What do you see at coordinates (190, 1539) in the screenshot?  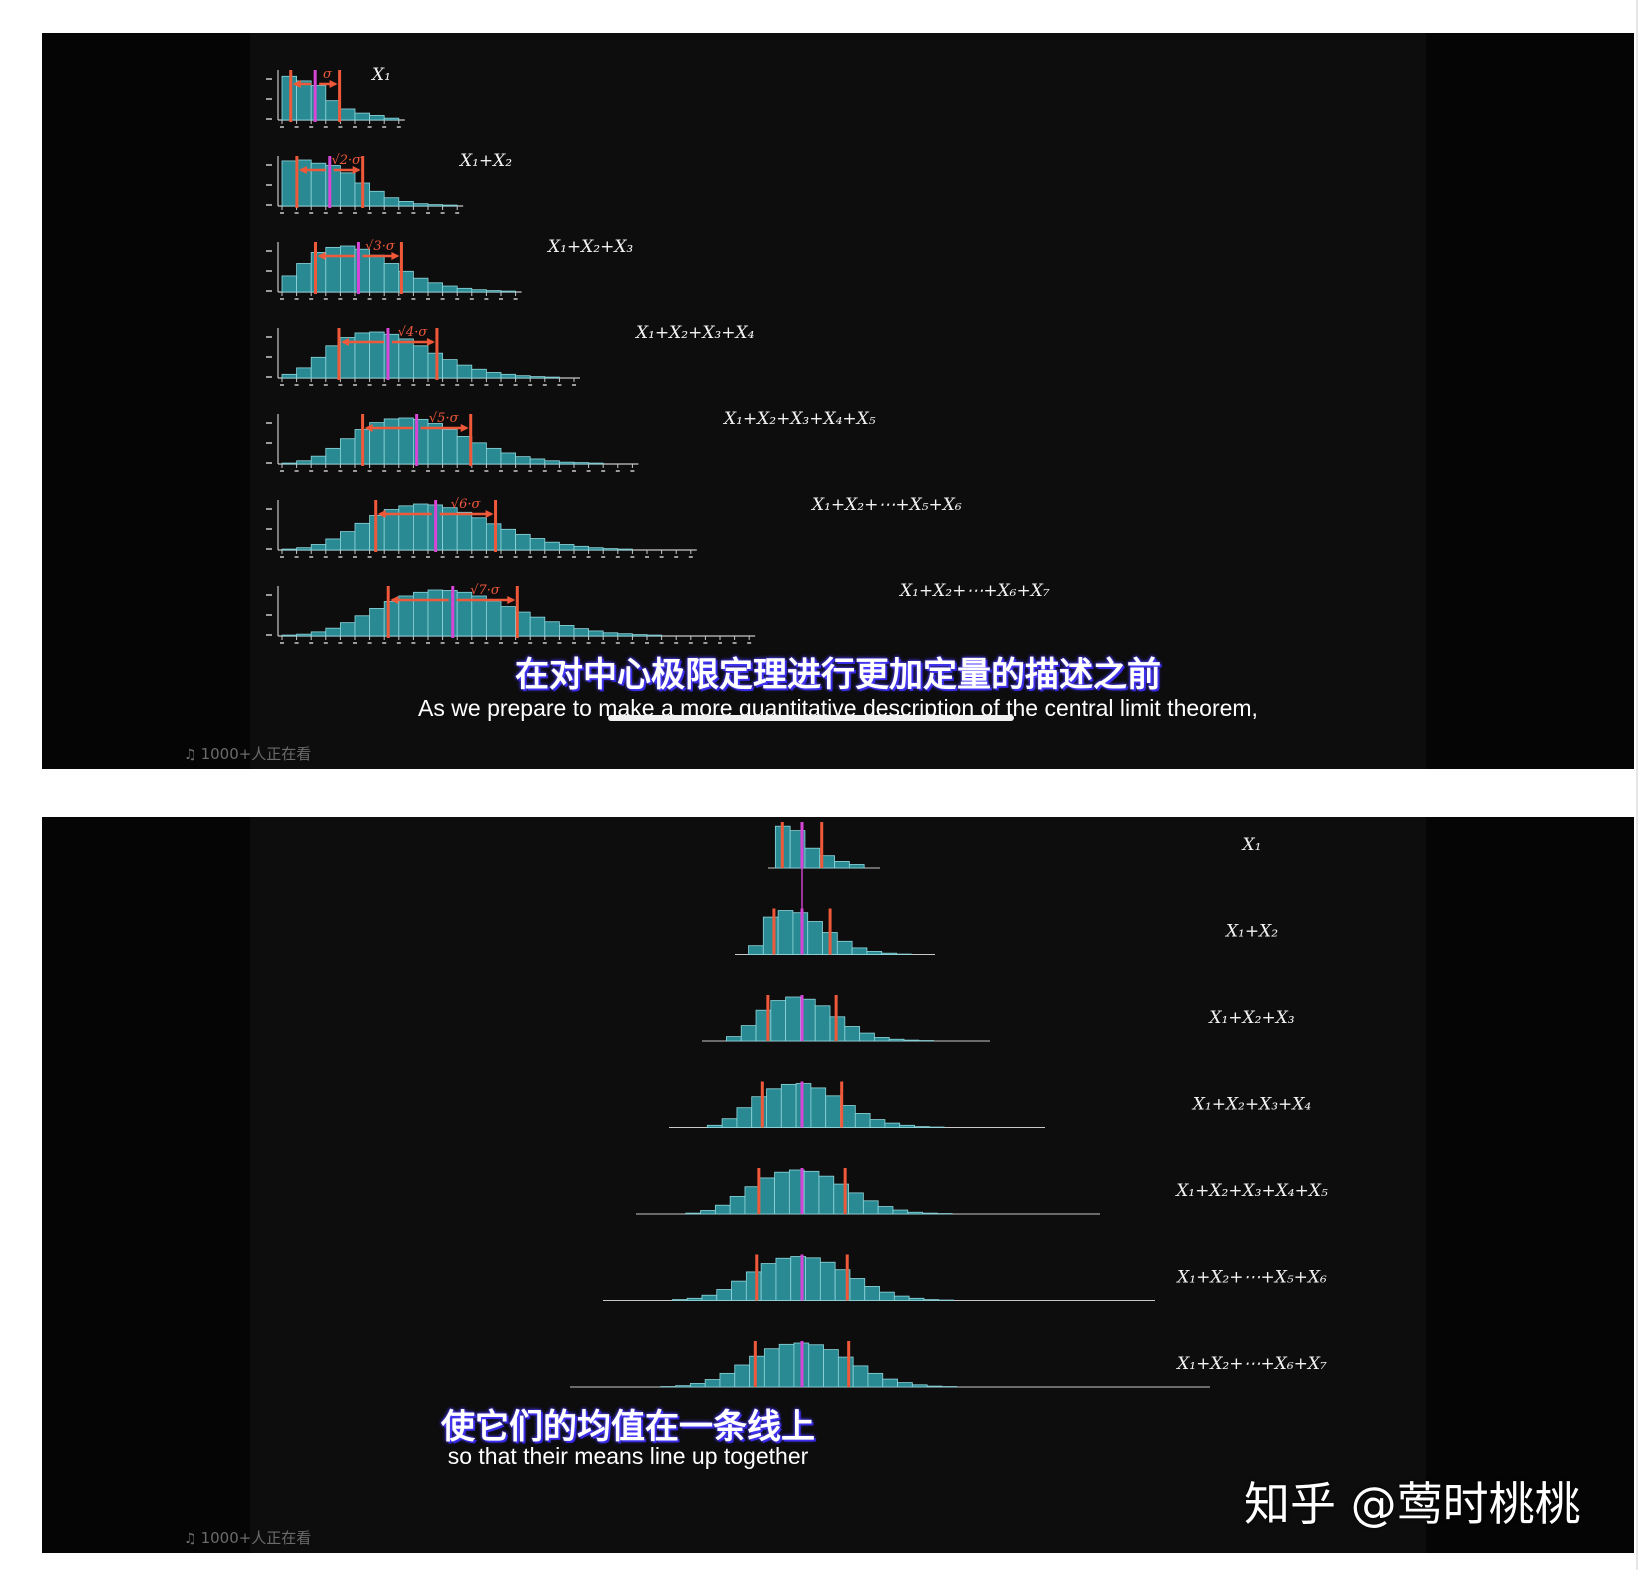 I see `headphone-icon: ♫` at bounding box center [190, 1539].